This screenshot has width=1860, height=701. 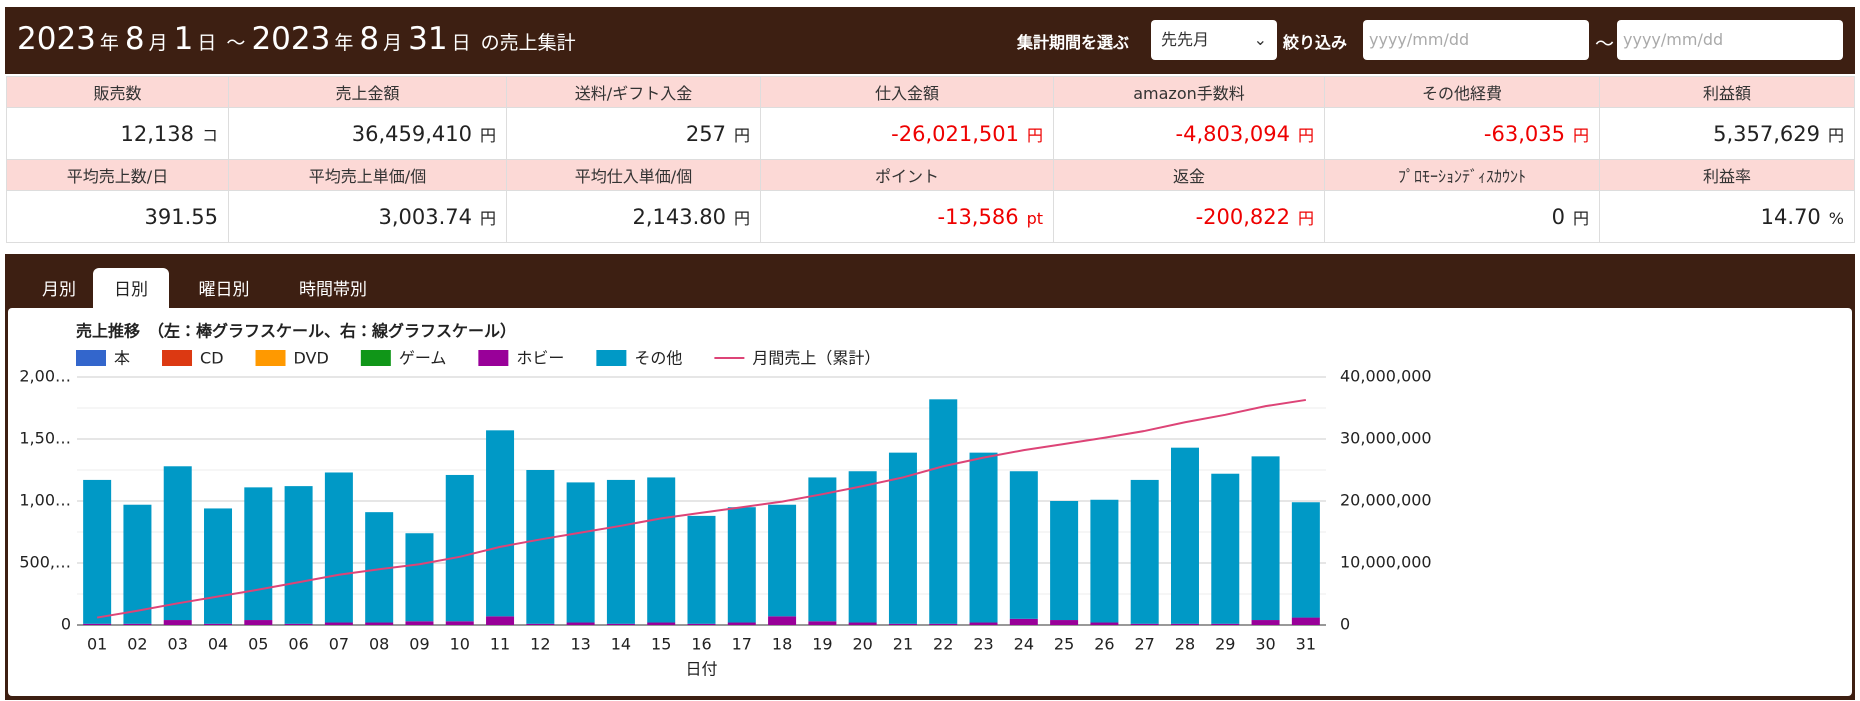 I want to click on date-to: yyyy/mm/dd, so click(x=1730, y=40).